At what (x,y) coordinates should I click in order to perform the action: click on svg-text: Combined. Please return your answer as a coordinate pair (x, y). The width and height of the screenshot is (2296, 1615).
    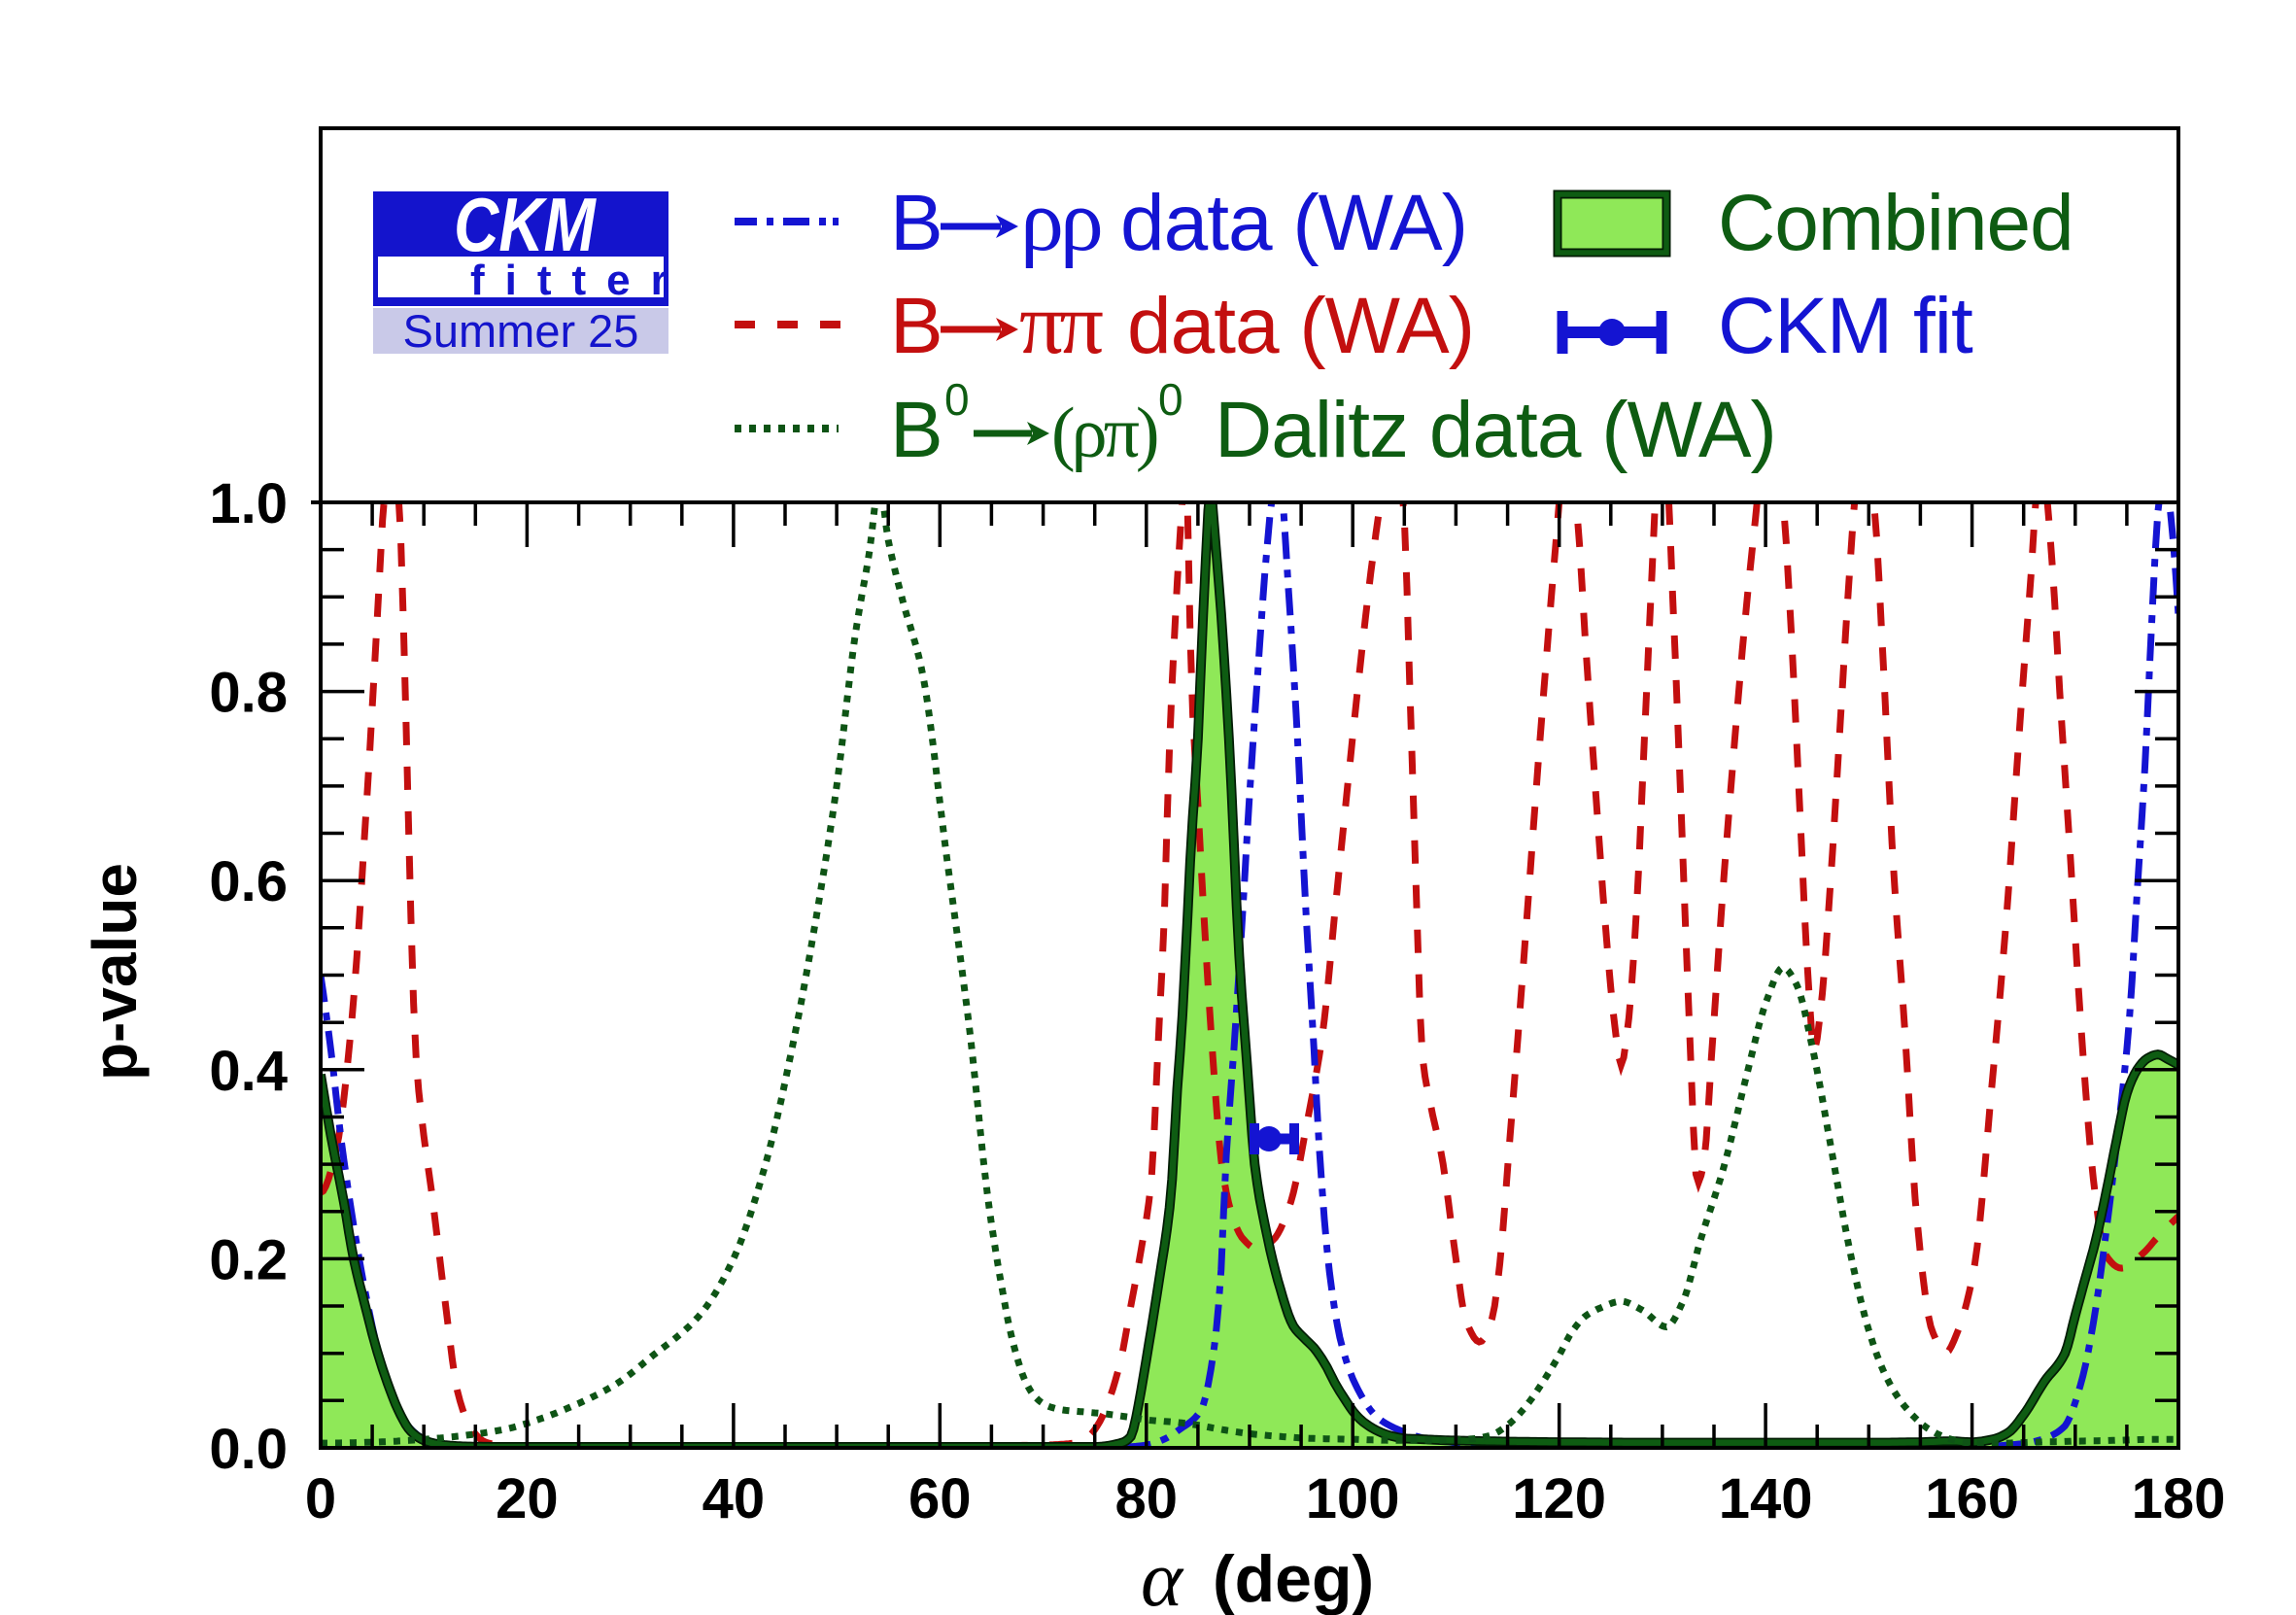
    Looking at the image, I should click on (1895, 223).